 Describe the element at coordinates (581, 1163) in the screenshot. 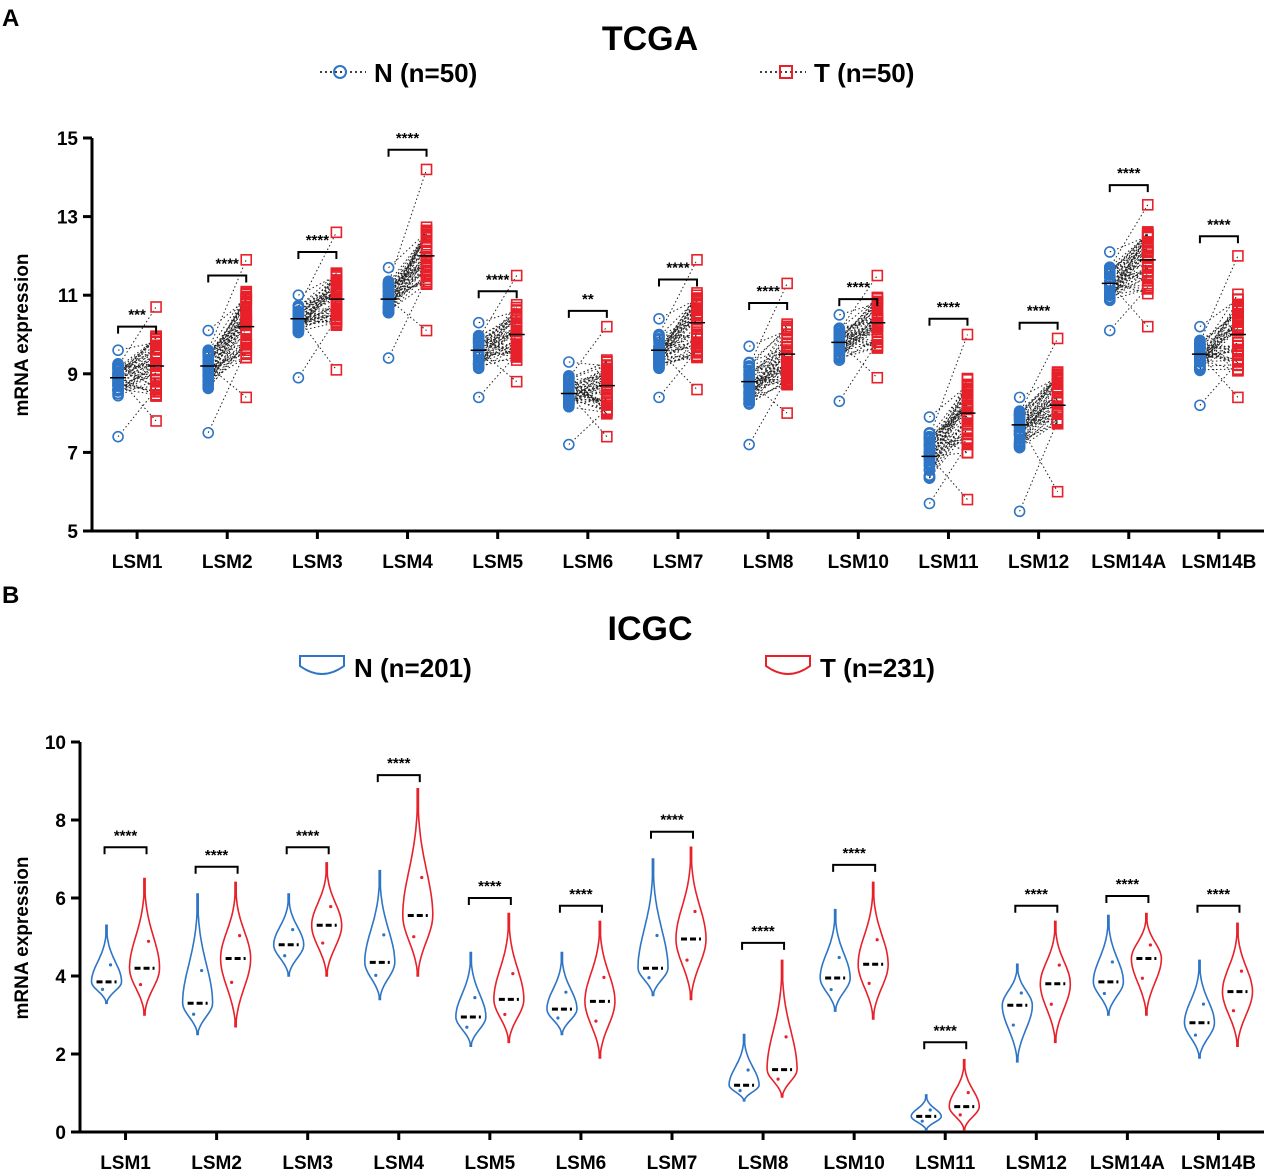

I see `icgc-x-tick-label-lsm6: LSM6` at that location.